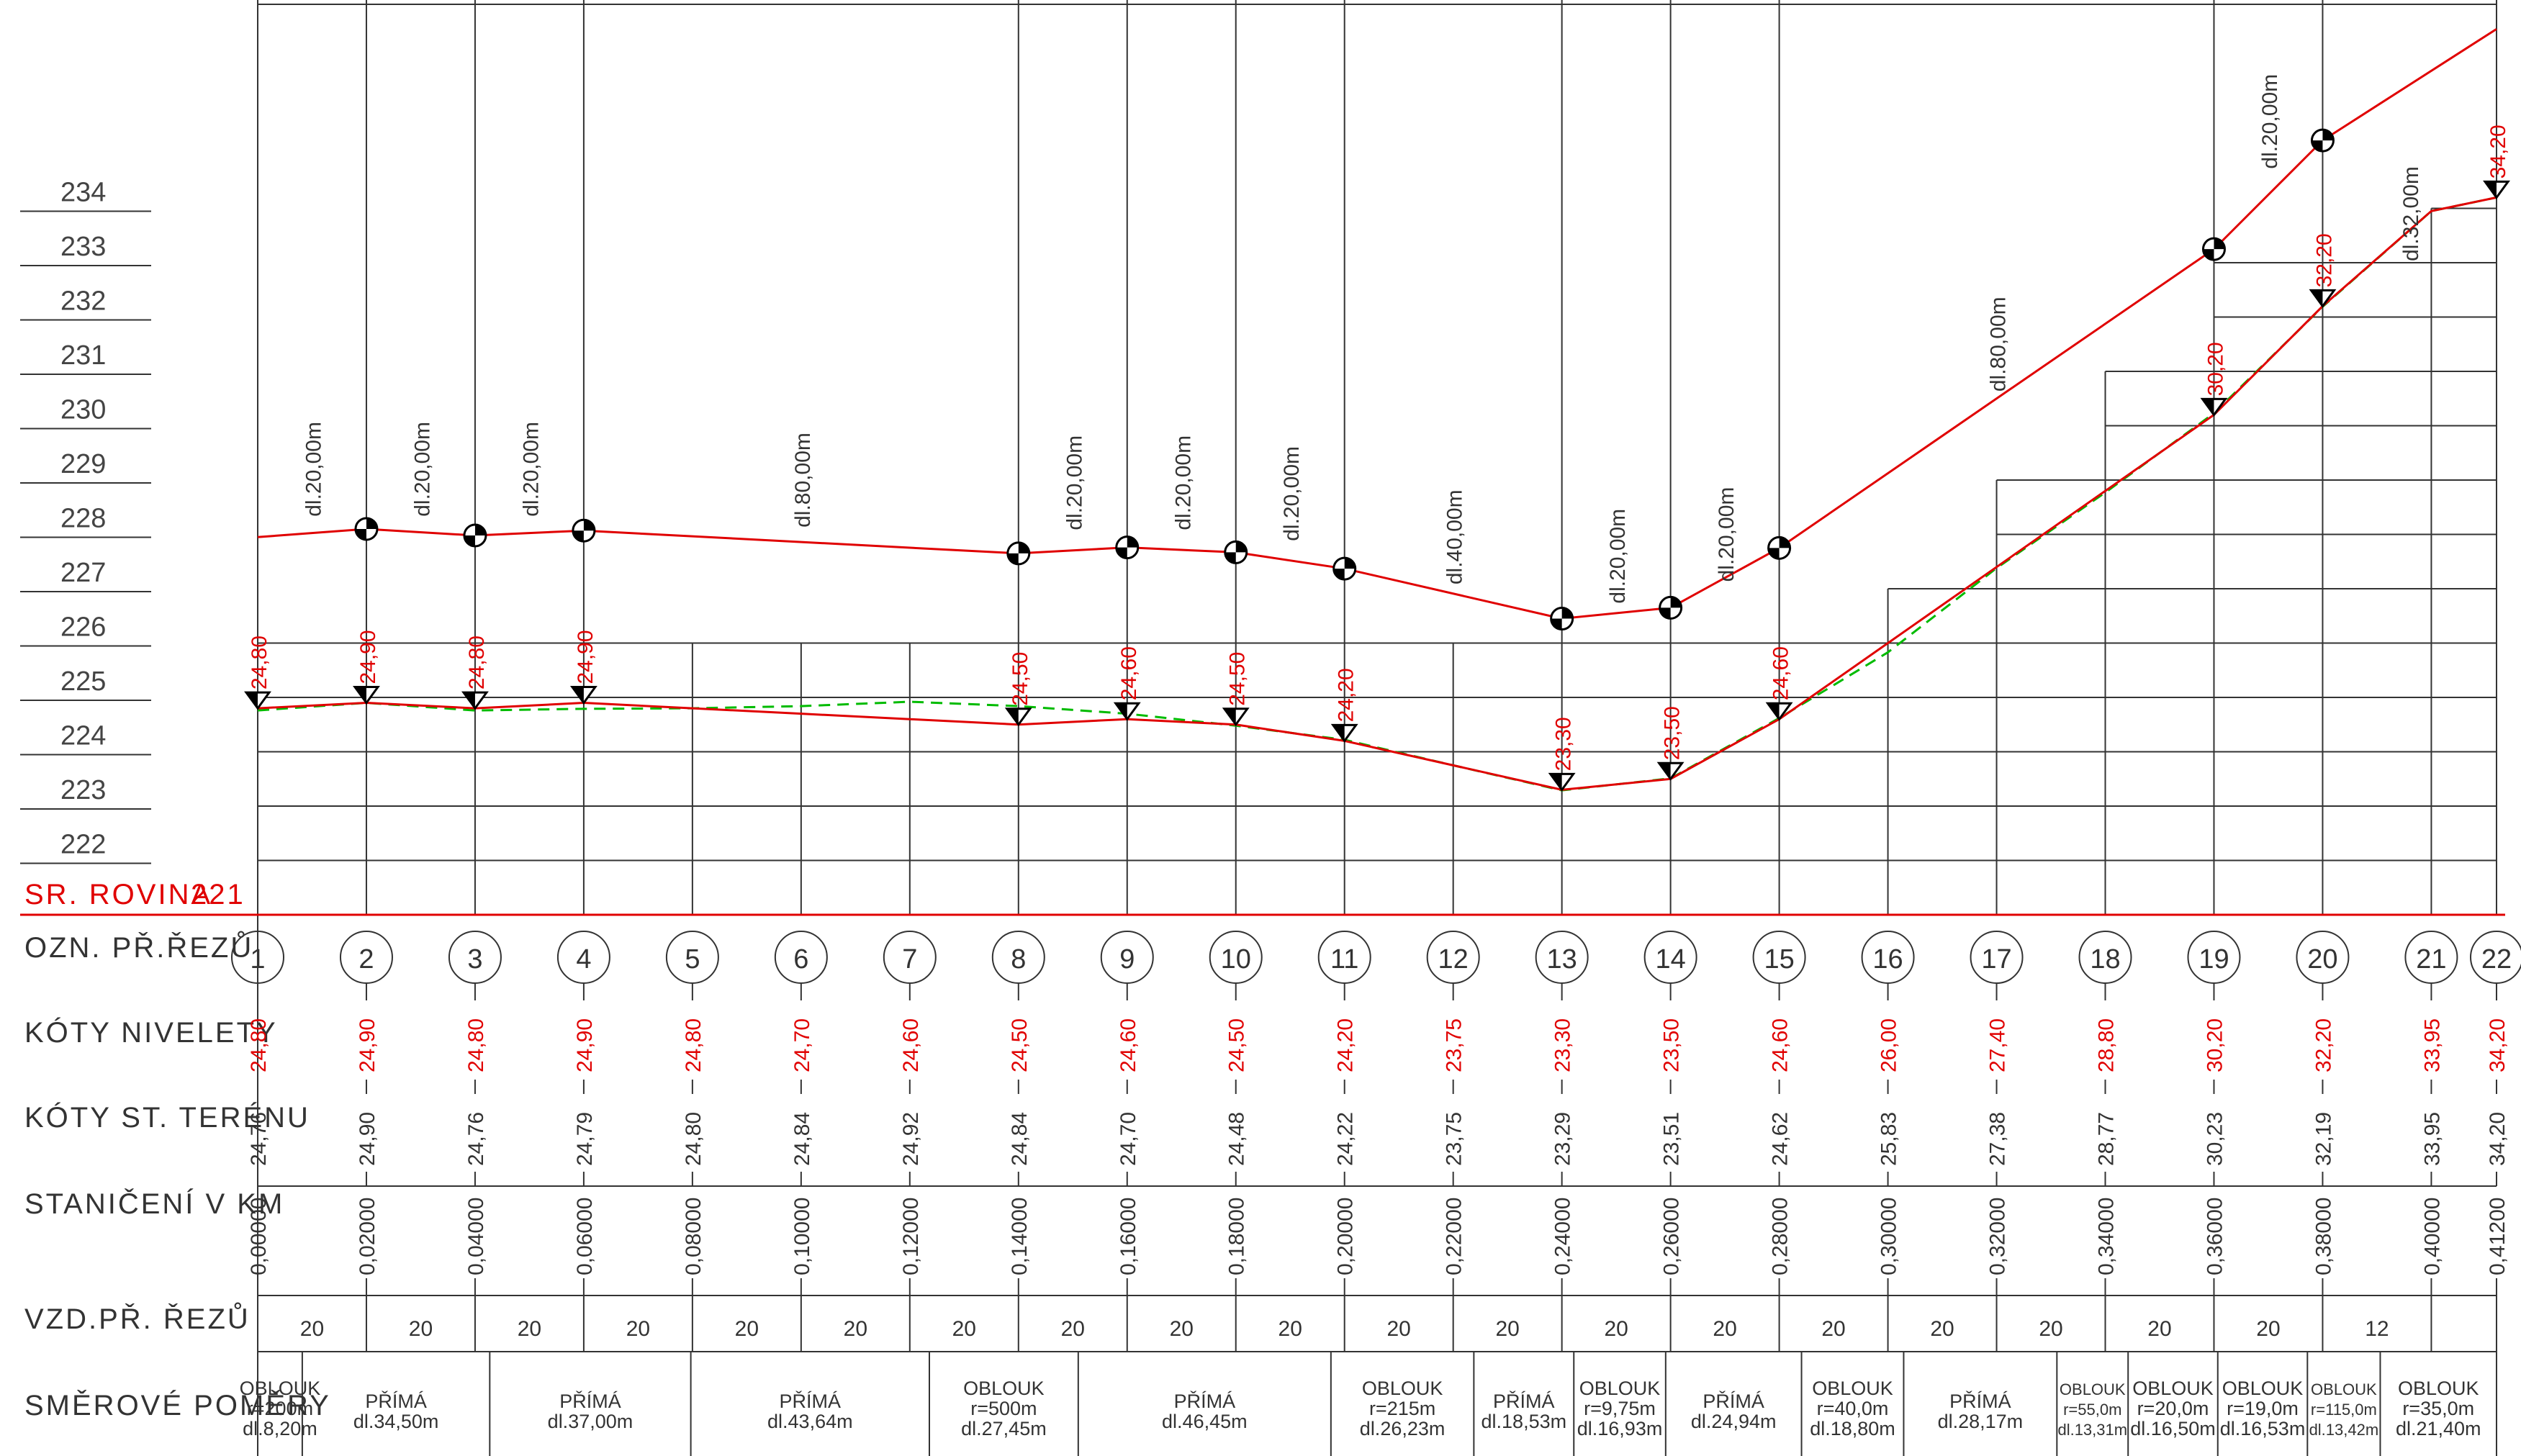  Describe the element at coordinates (1128, 1139) in the screenshot. I see `terrain-level-value: 24,70` at that location.